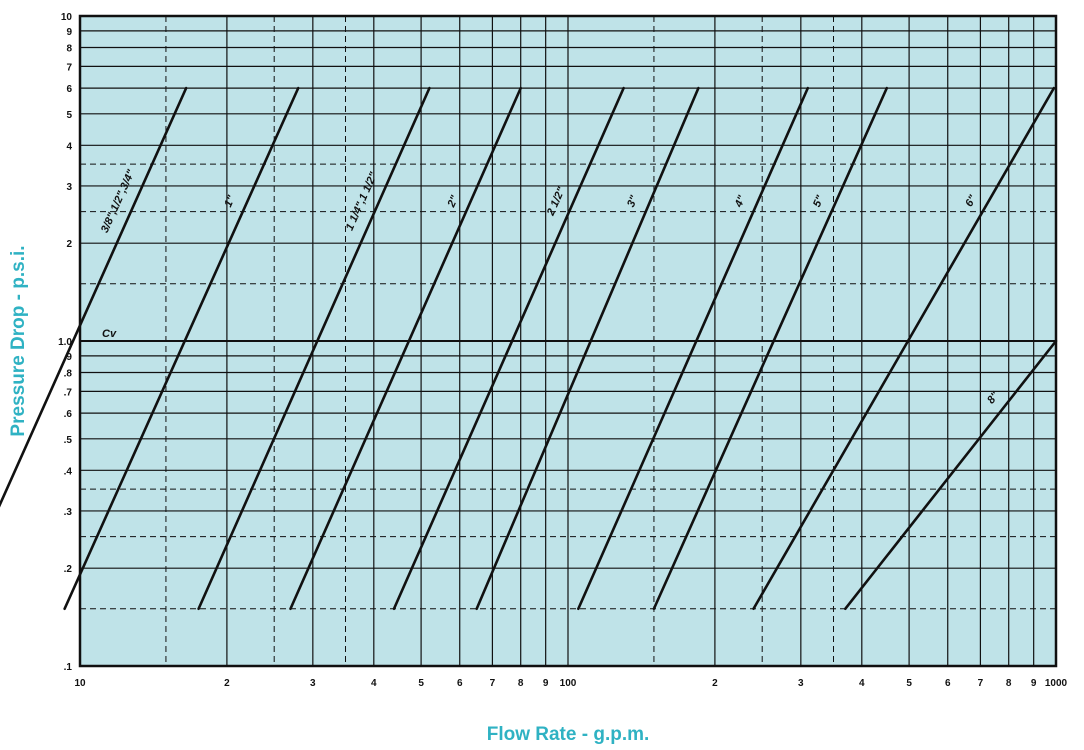 This screenshot has height=750, width=1084. What do you see at coordinates (68, 357) in the screenshot?
I see `y-tick-label: .9` at bounding box center [68, 357].